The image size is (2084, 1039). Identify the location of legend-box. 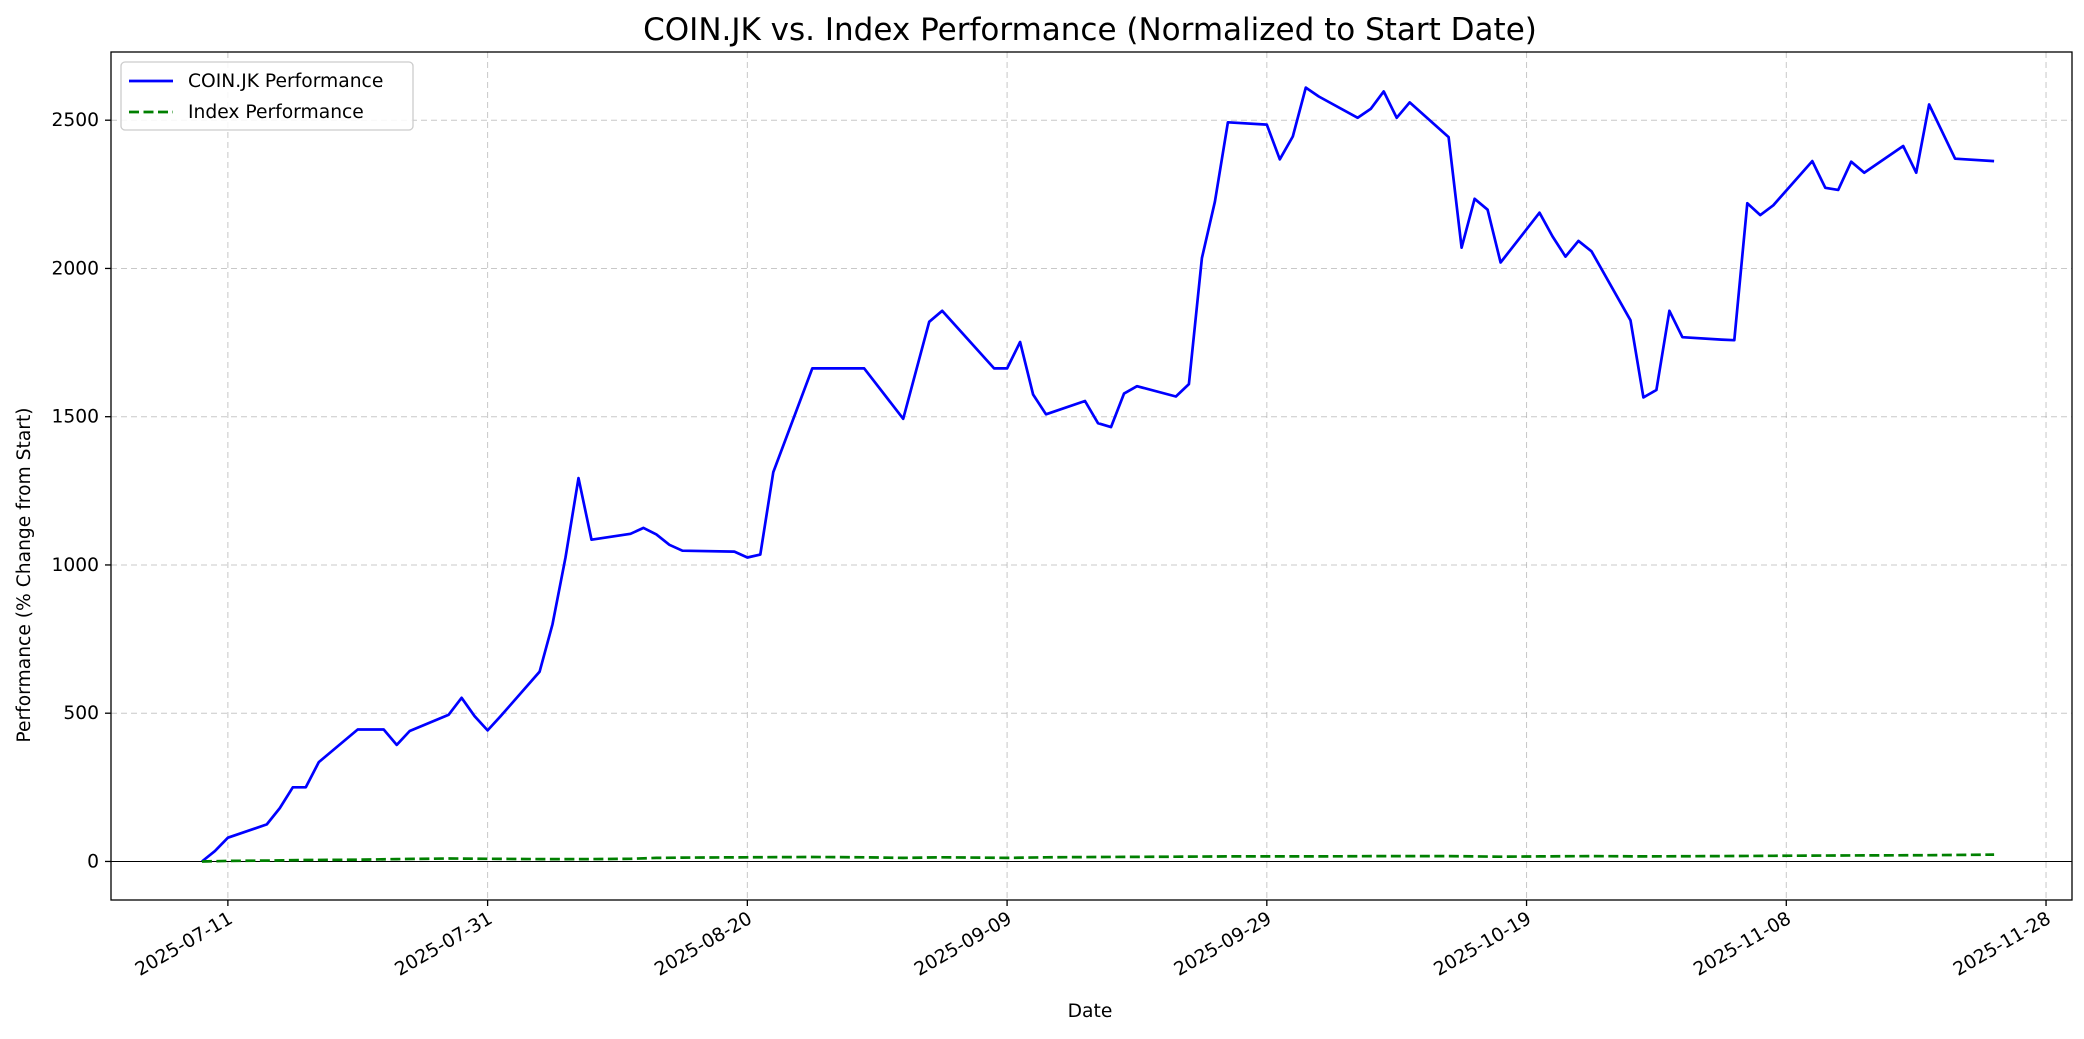
(267, 96).